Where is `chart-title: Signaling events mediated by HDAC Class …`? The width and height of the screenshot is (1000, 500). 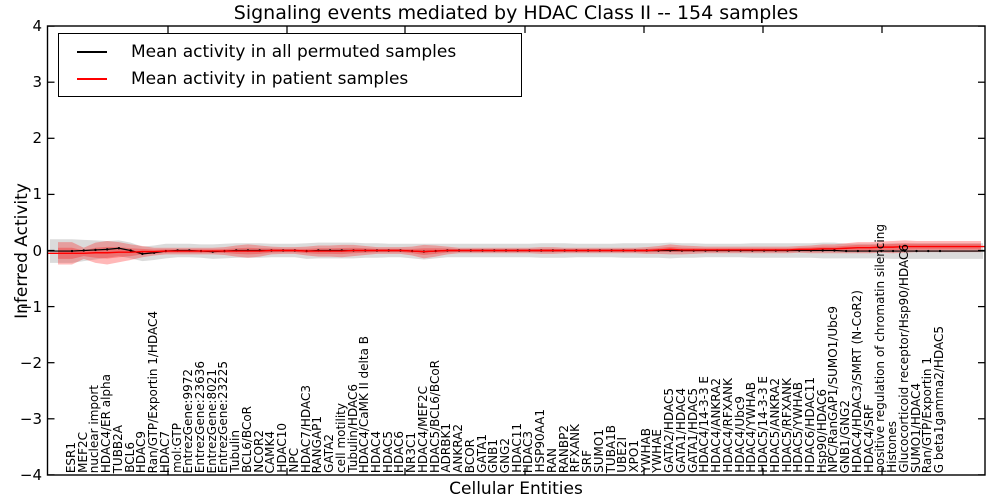
chart-title: Signaling events mediated by HDAC Class … is located at coordinates (516, 13).